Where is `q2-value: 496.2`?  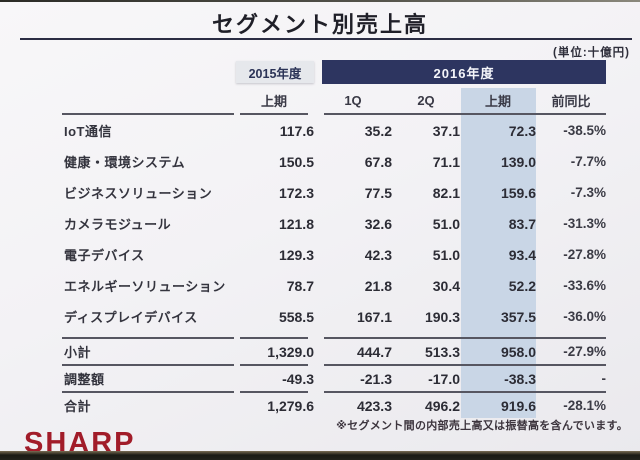
q2-value: 496.2 is located at coordinates (442, 405).